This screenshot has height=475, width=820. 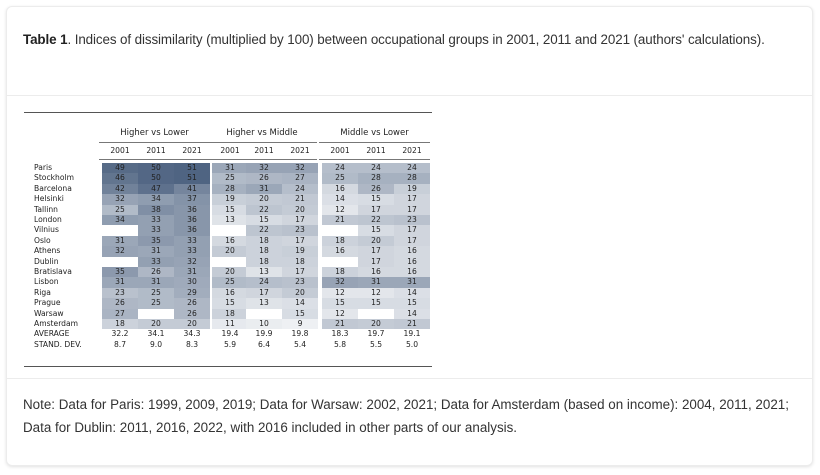 I want to click on summary-cell: 34.1, so click(x=156, y=334).